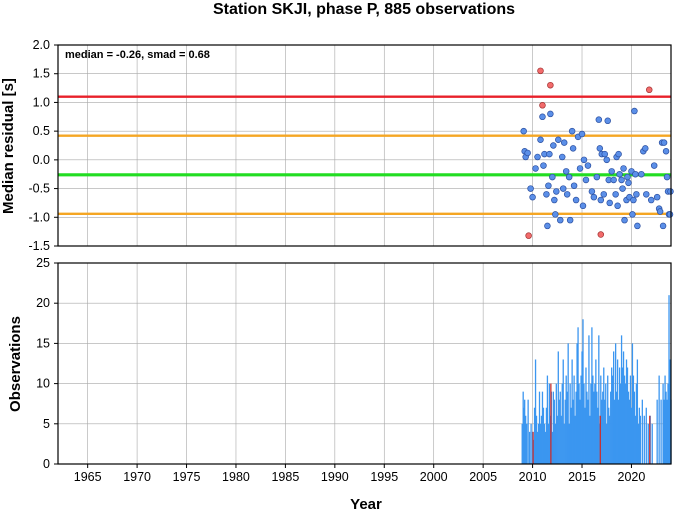  I want to click on residual-y-axis-title: Median residual [s], so click(8, 146).